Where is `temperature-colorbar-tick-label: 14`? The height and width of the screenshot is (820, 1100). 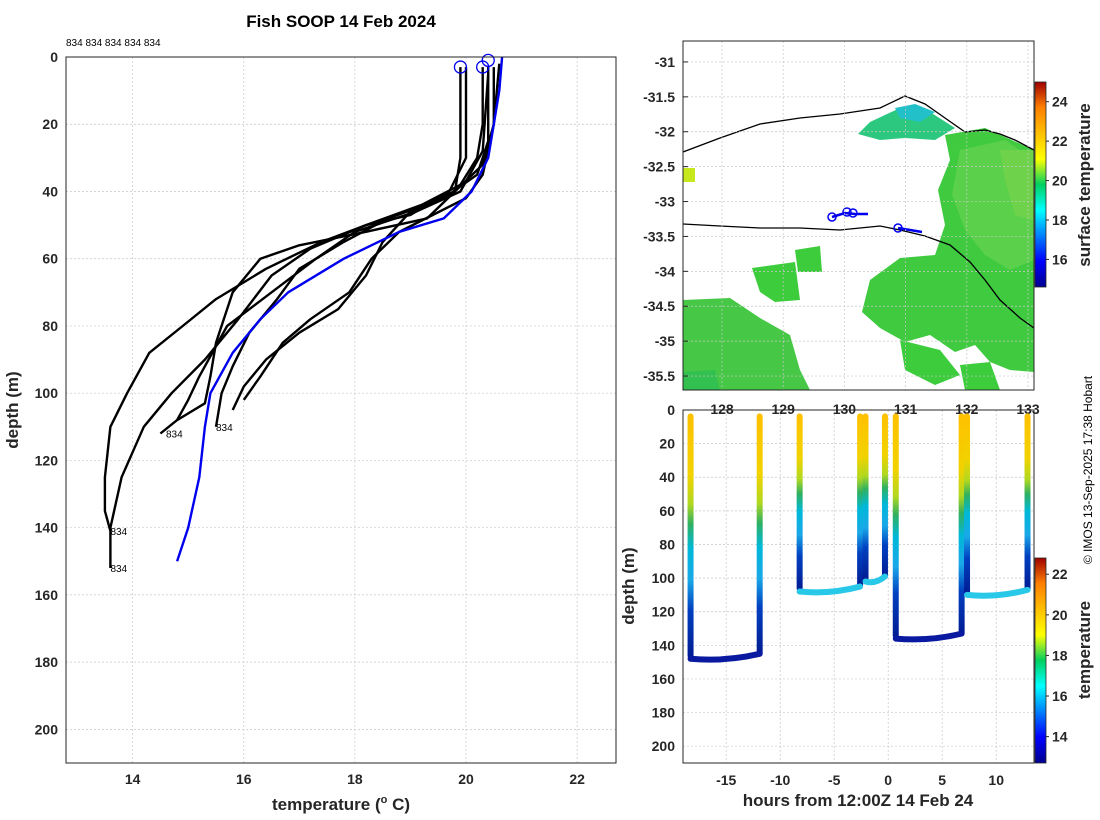
temperature-colorbar-tick-label: 14 is located at coordinates (1060, 737).